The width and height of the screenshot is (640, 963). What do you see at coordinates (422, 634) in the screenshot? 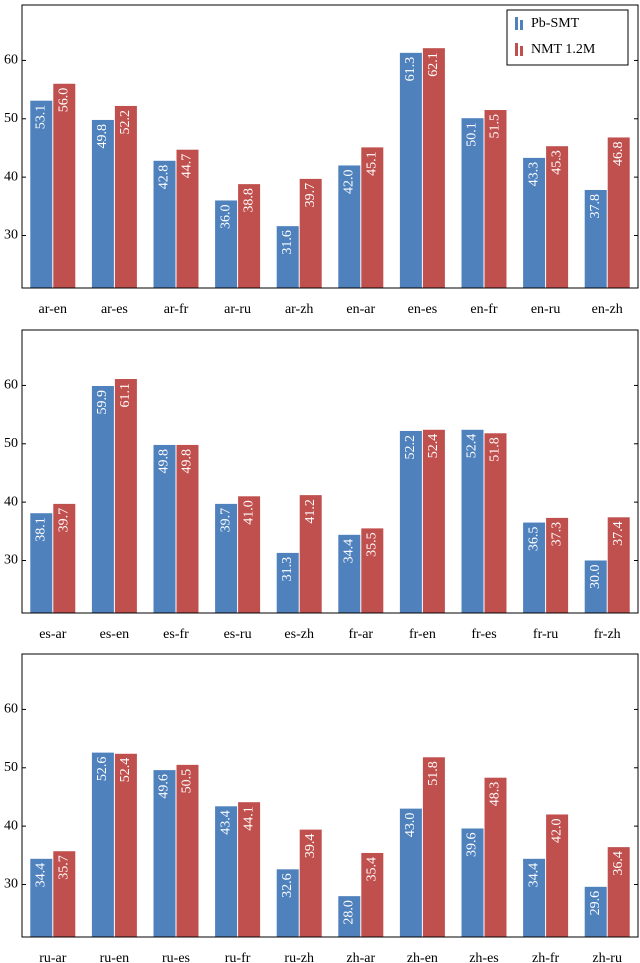
I see `x-tick-label: fr-en` at bounding box center [422, 634].